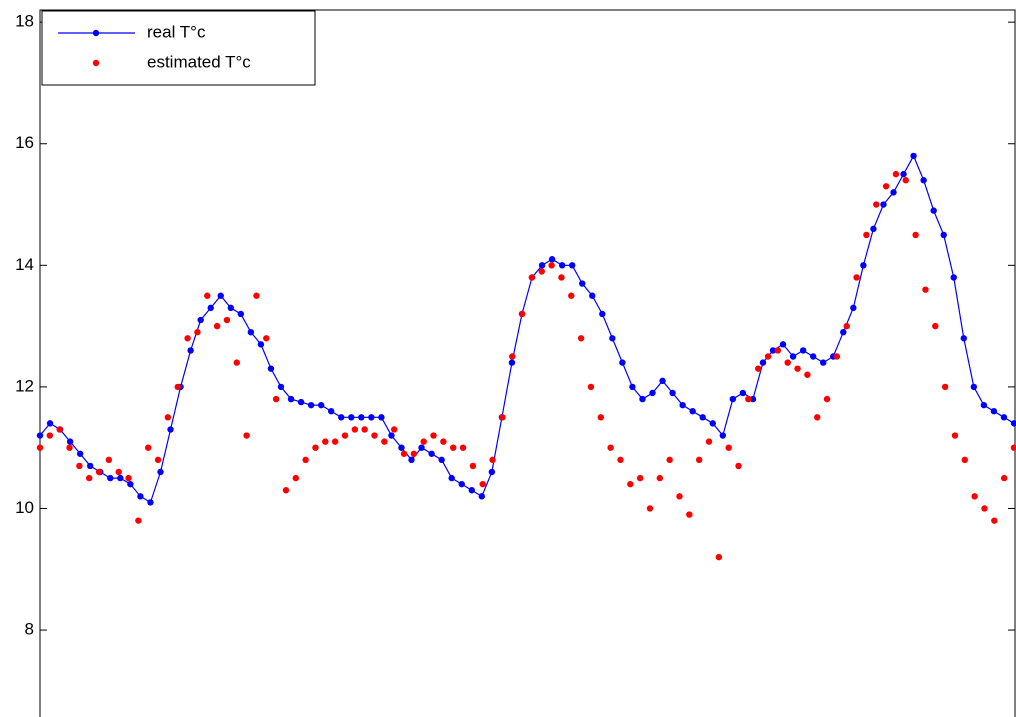  I want to click on y-tick-label: 10, so click(24, 507).